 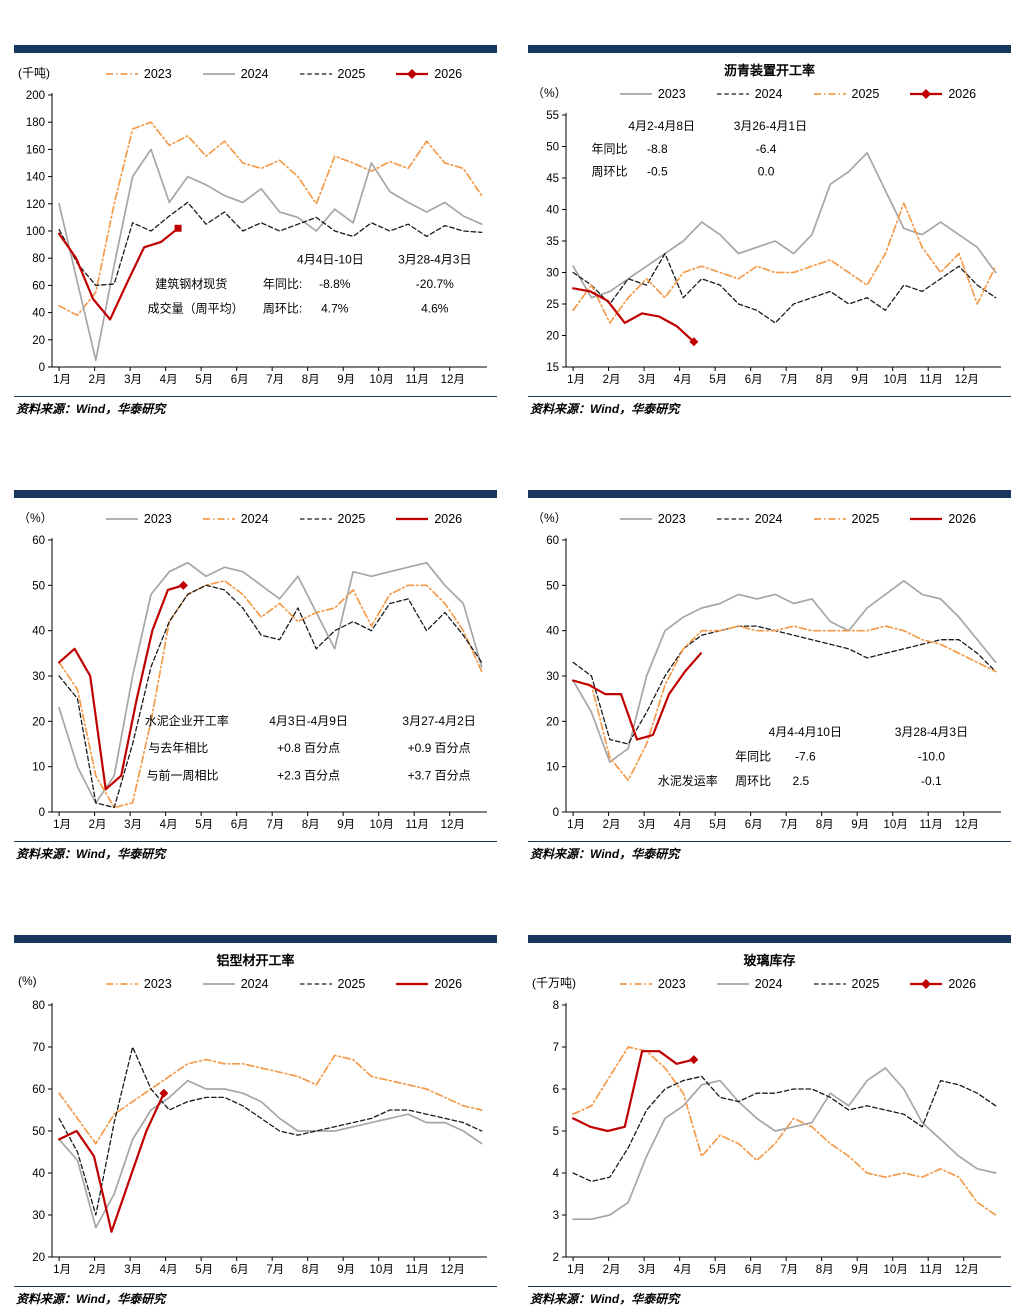 I want to click on x-tick-label: 6月, so click(x=754, y=1270).